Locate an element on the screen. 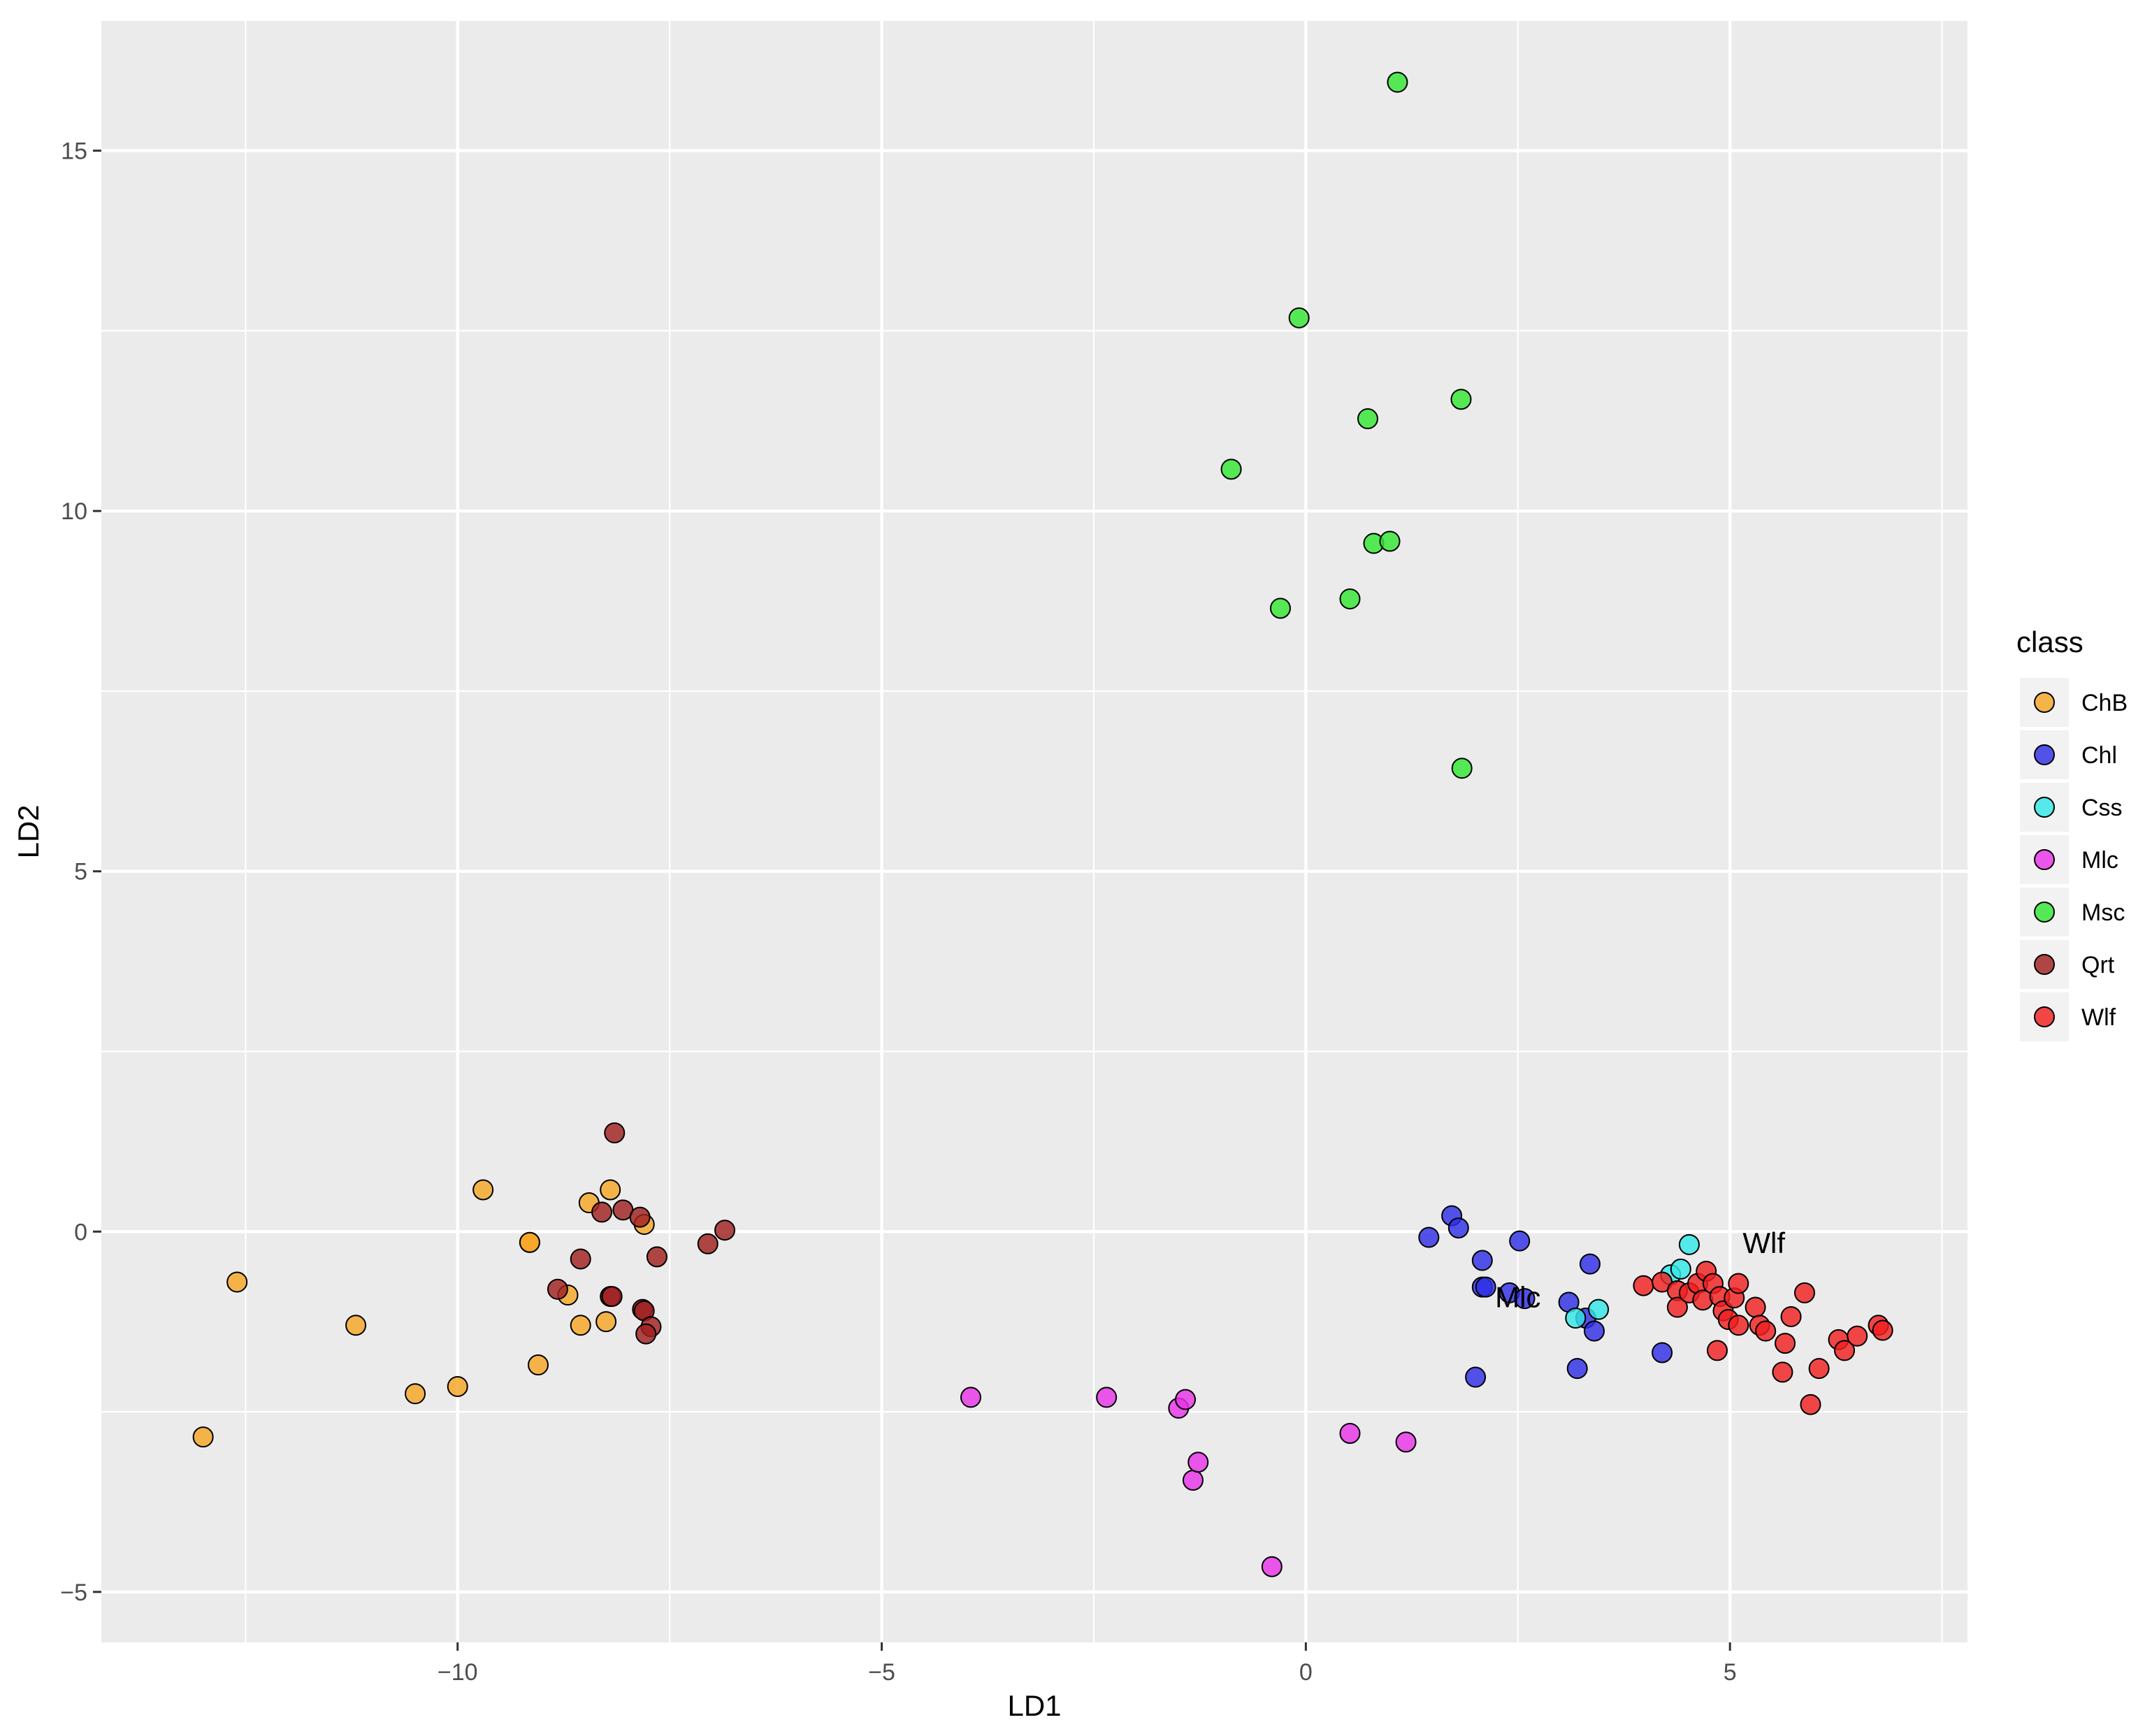 This screenshot has height=1736, width=2152. y-tick-label: 15 is located at coordinates (74, 151).